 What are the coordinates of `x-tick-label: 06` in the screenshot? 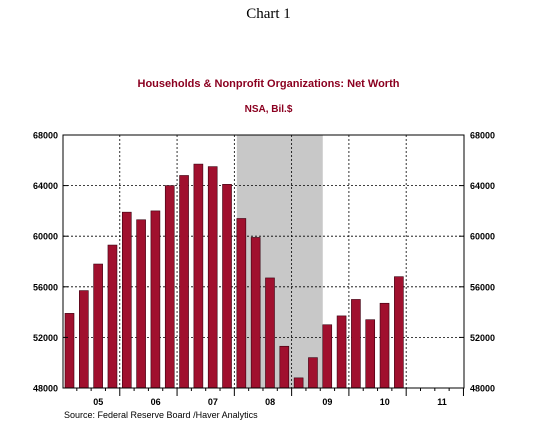 It's located at (156, 402).